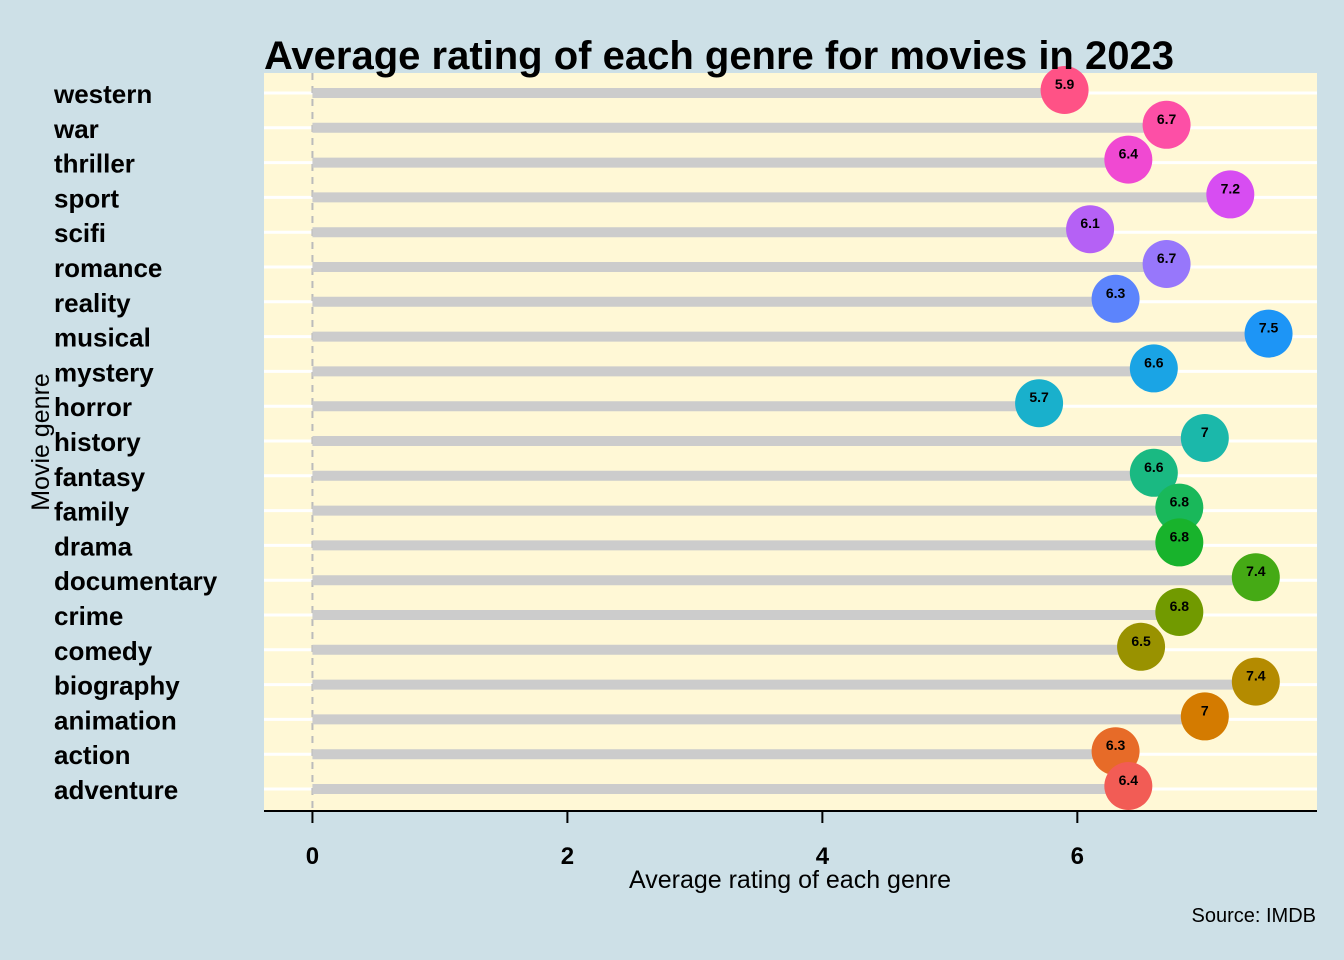 Image resolution: width=1344 pixels, height=960 pixels. What do you see at coordinates (117, 686) in the screenshot?
I see `y-tick-label-biography: biography` at bounding box center [117, 686].